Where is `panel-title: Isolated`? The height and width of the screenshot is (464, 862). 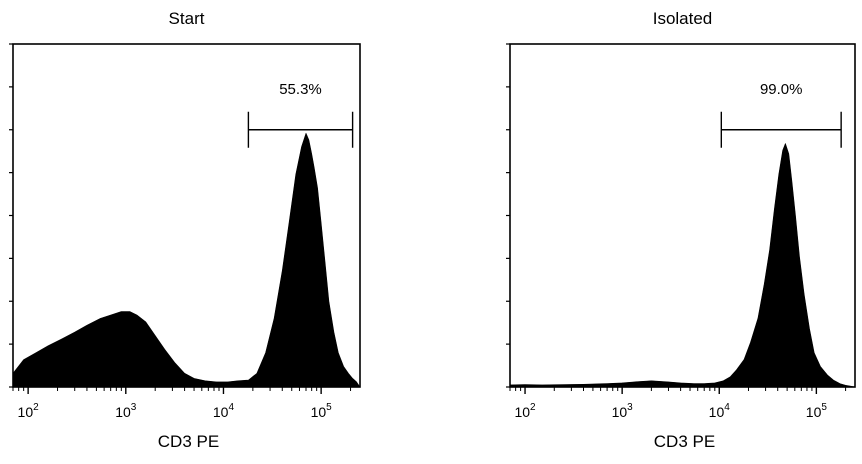 panel-title: Isolated is located at coordinates (683, 18).